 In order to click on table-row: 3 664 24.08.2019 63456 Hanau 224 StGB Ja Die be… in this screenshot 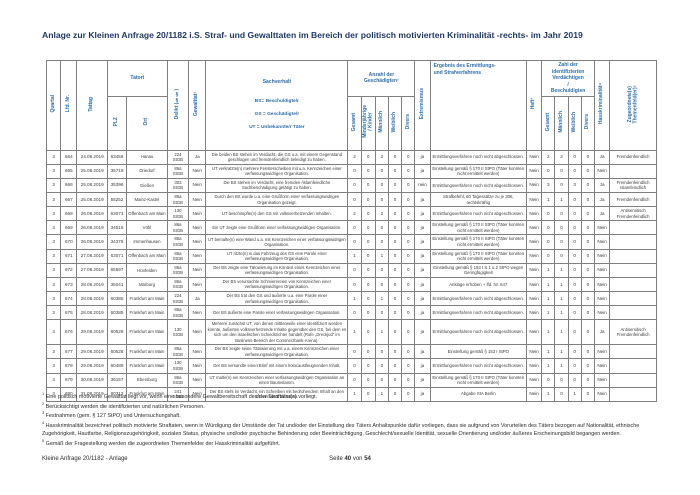, I will do `click(351, 157)`.